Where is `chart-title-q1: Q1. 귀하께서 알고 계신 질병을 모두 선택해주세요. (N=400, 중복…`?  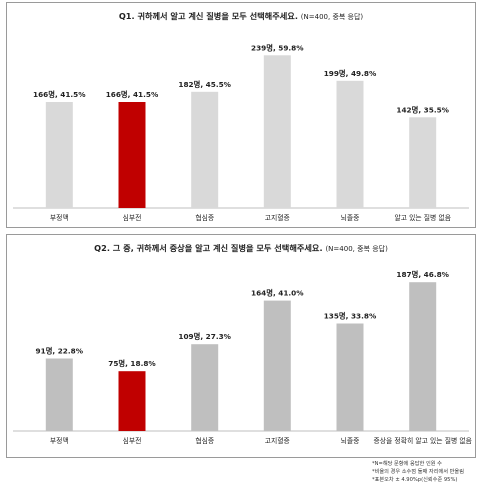
chart-title-q1: Q1. 귀하께서 알고 계신 질병을 모두 선택해주세요. (N=400, 중복… is located at coordinates (241, 16).